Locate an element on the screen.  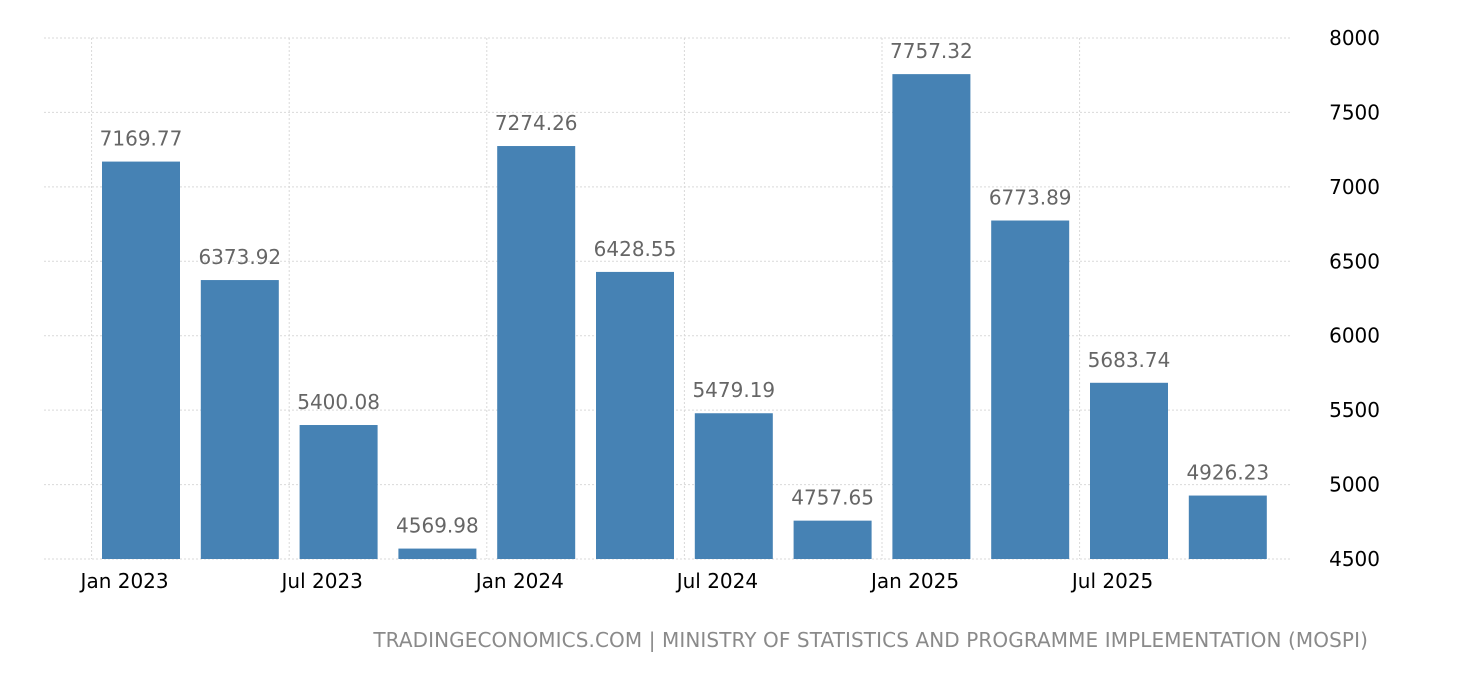
x-tick-label: Jan 2024 is located at coordinates (519, 581).